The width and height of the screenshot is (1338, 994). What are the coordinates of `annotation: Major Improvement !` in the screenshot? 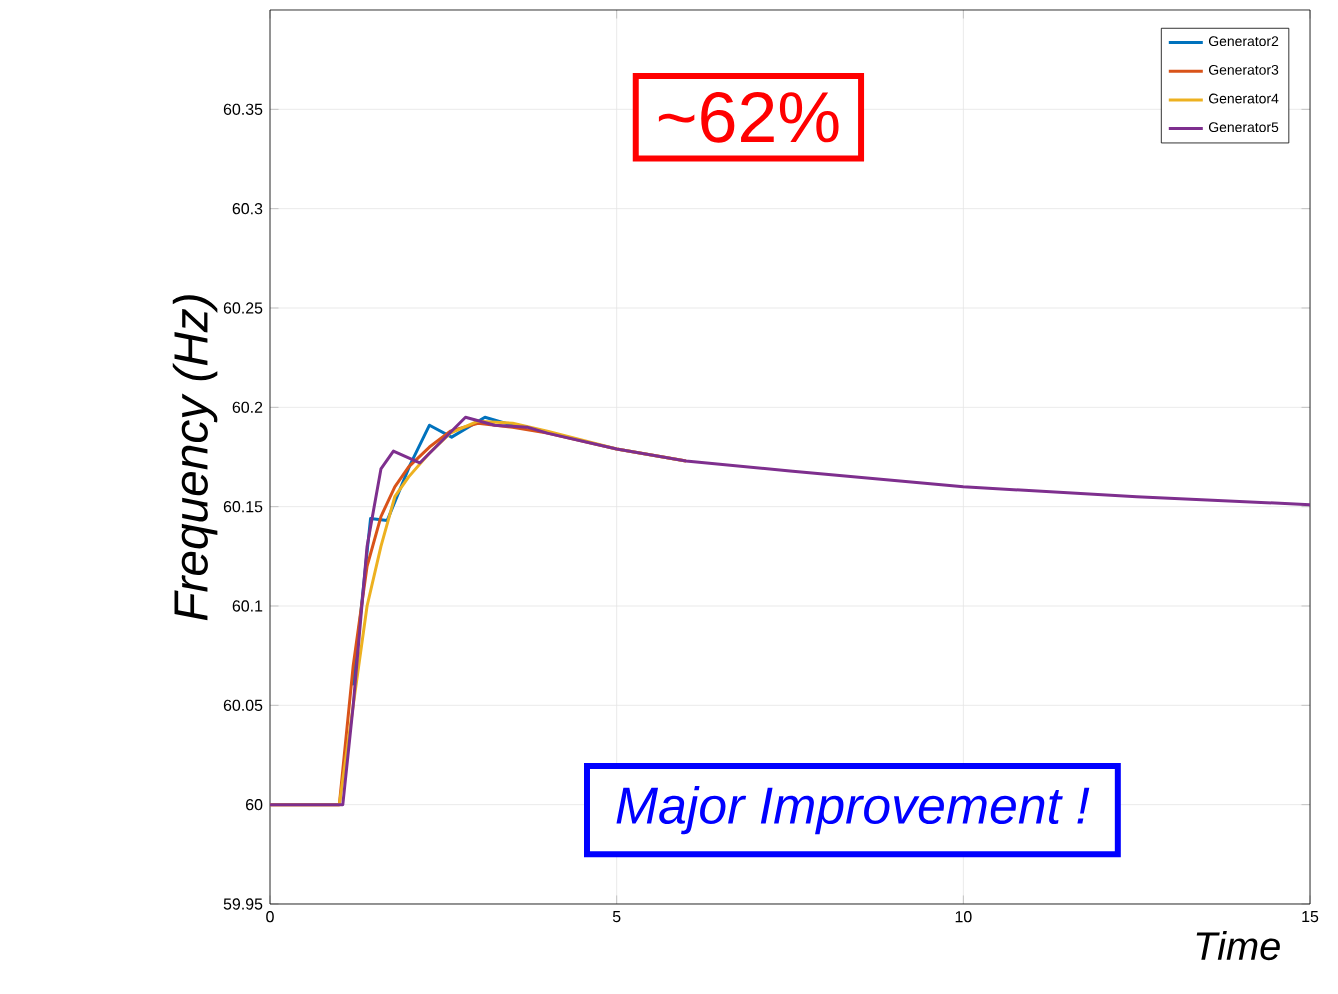 It's located at (853, 810).